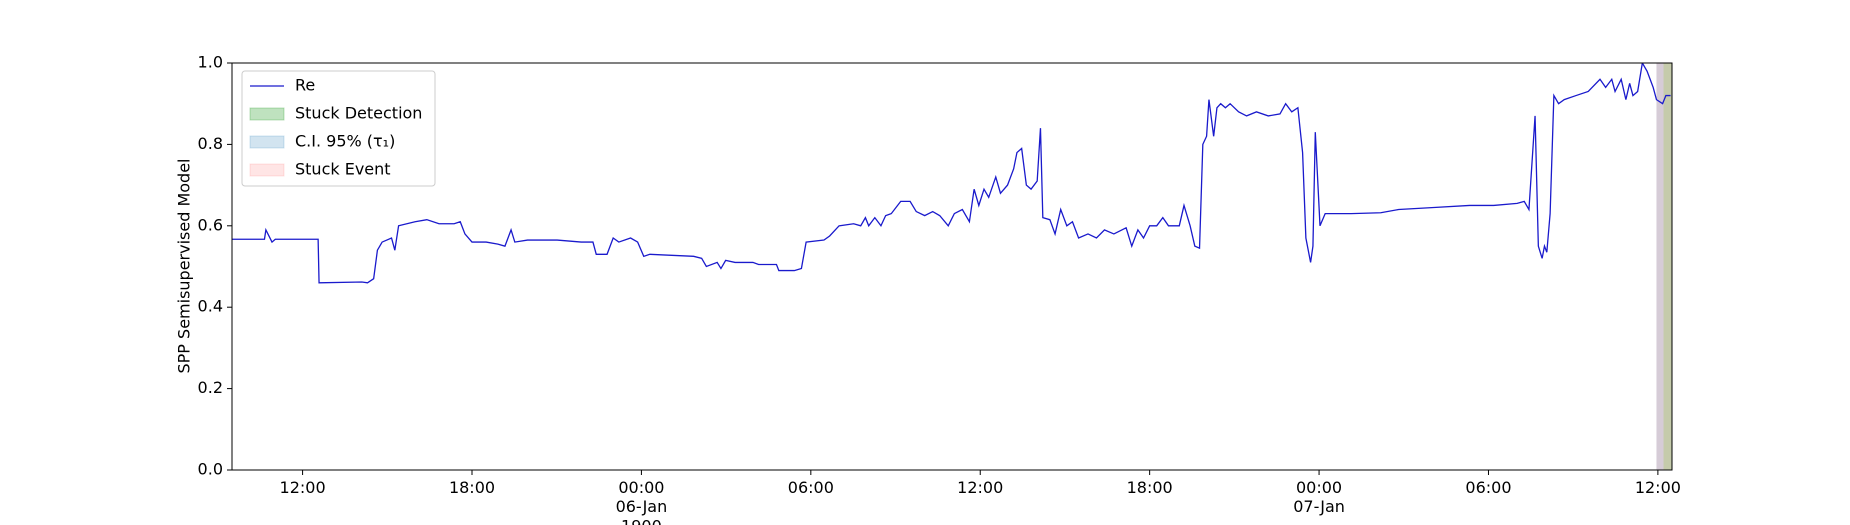 The image size is (1850, 525). Describe the element at coordinates (305, 85) in the screenshot. I see `legend-label: Re` at that location.